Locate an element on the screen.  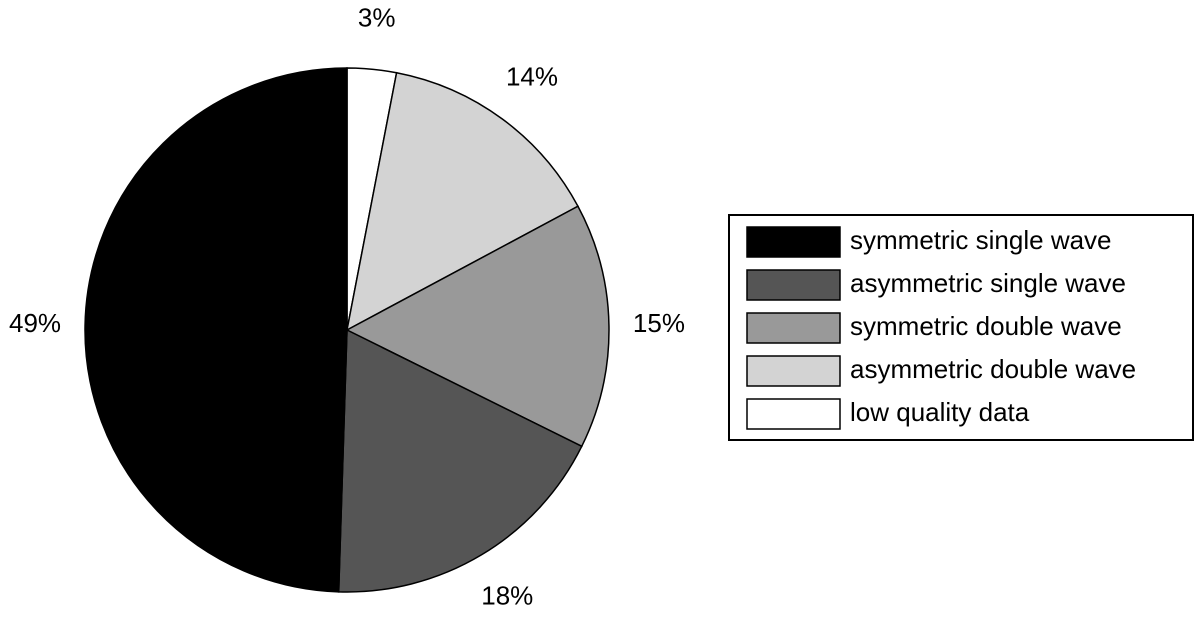
legend-label: asymmetric double wave is located at coordinates (993, 369).